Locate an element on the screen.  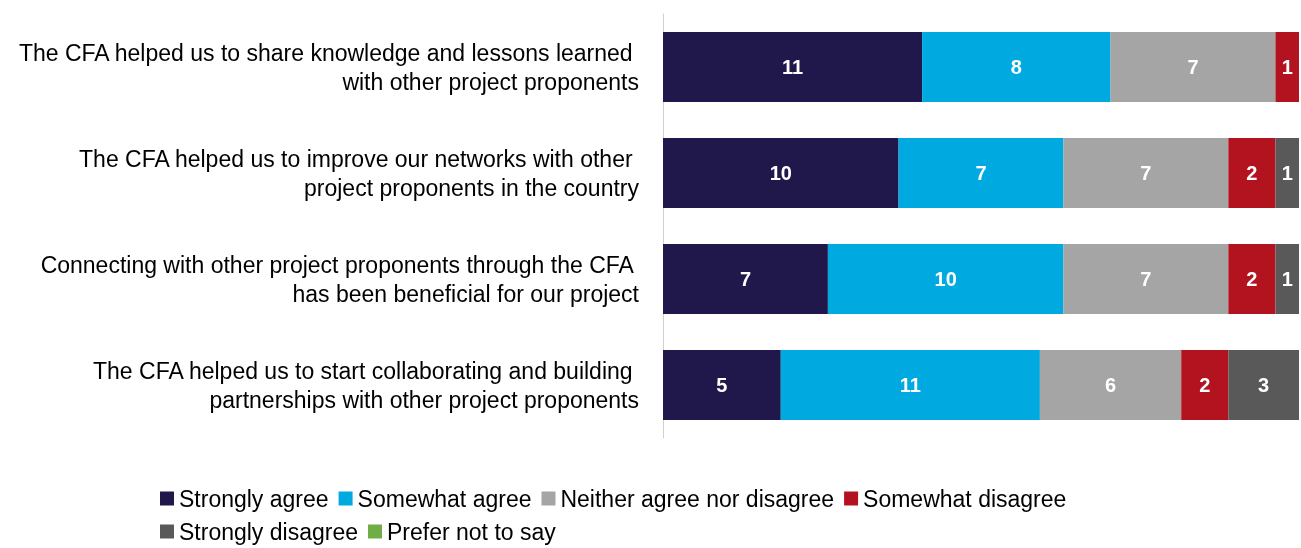
legend-label: Somewhat disagree is located at coordinates (965, 498).